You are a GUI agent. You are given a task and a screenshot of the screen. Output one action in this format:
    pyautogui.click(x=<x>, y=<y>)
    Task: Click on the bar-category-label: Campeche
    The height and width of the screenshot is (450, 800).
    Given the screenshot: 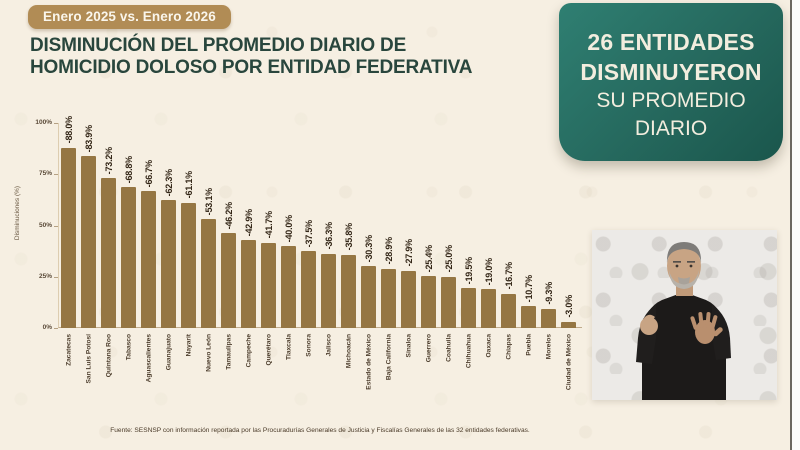 What is the action you would take?
    pyautogui.click(x=249, y=351)
    